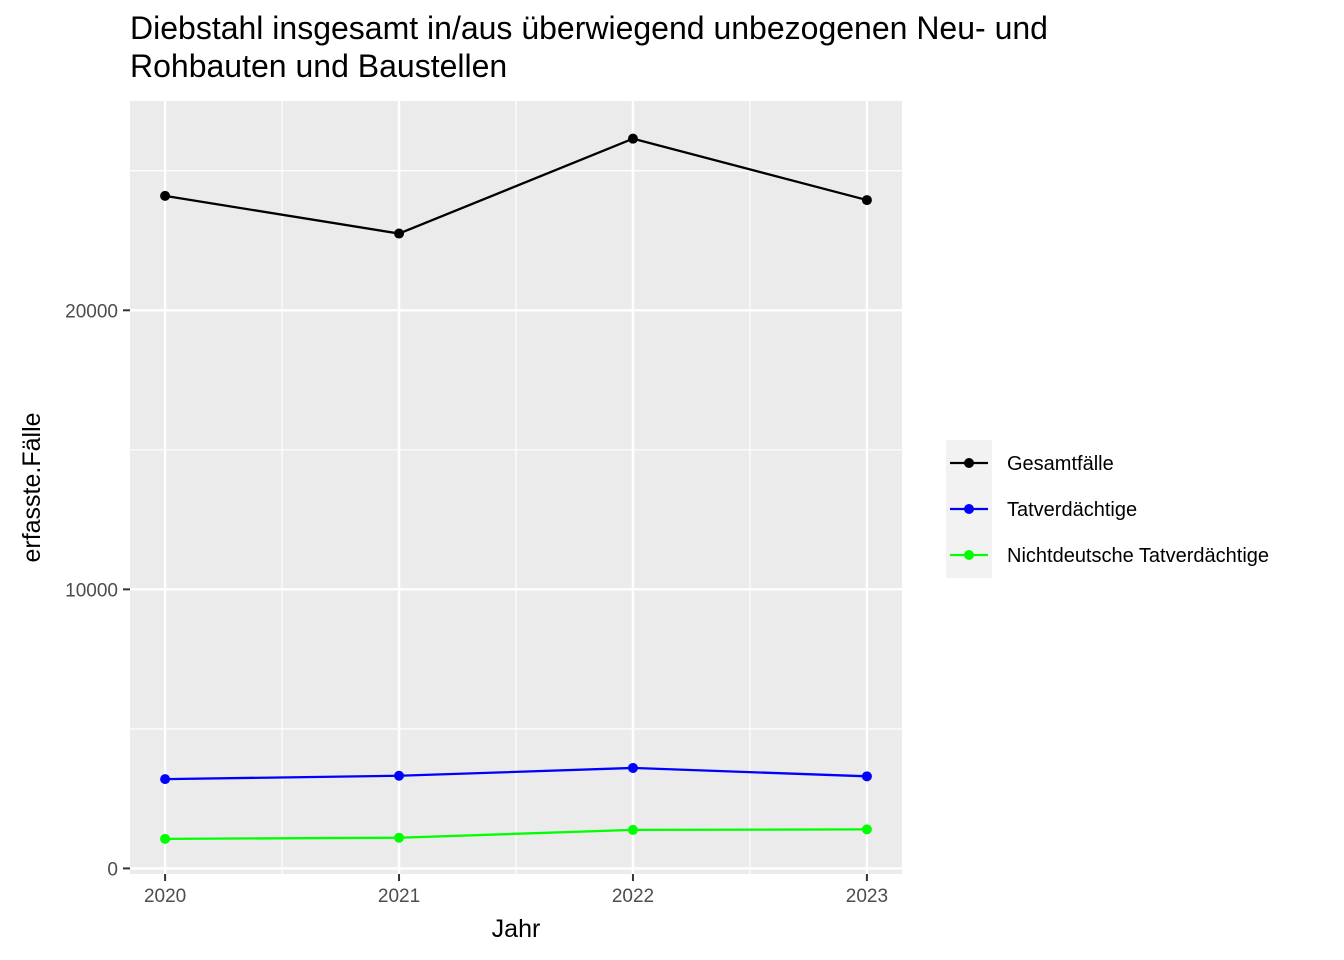 The width and height of the screenshot is (1344, 960). Describe the element at coordinates (165, 896) in the screenshot. I see `x-tick-label: 2020` at that location.